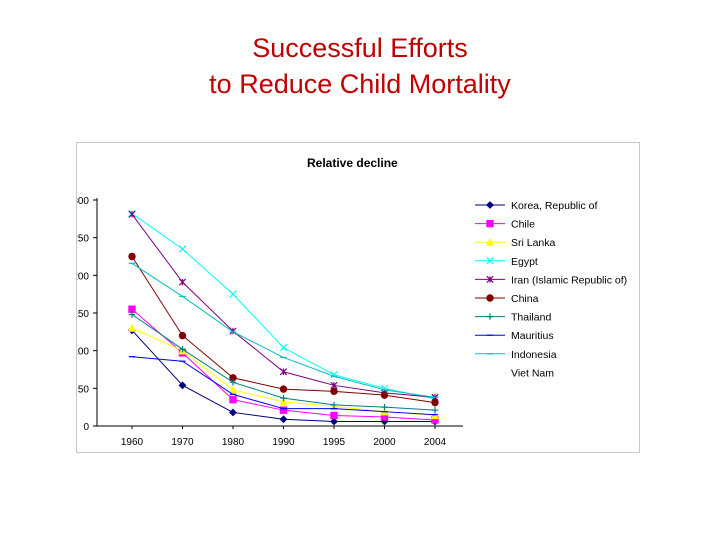 This screenshot has height=540, width=720. Describe the element at coordinates (531, 318) in the screenshot. I see `legend-label: Thailand` at that location.